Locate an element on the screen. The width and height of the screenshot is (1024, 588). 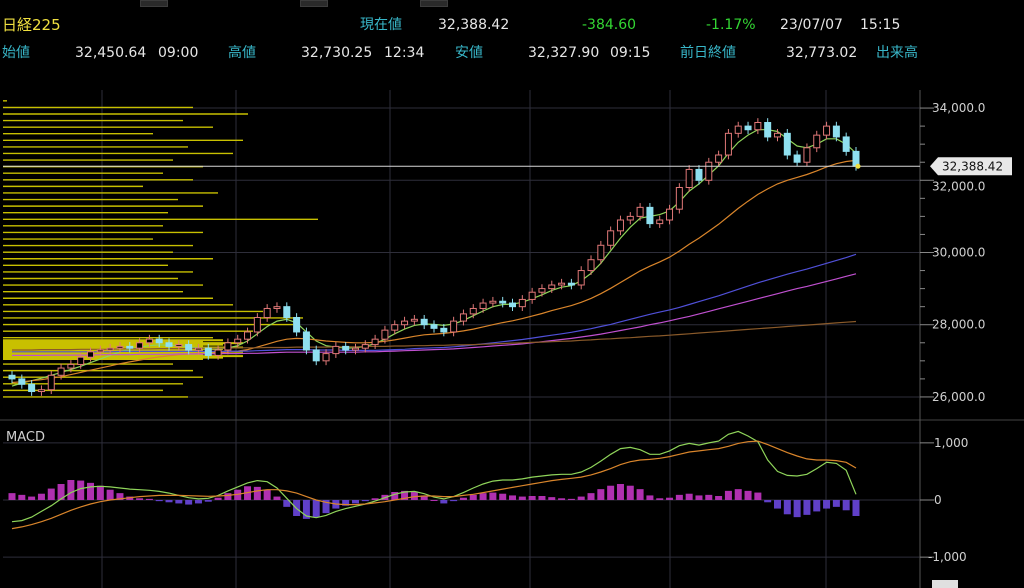
toolbar-strip is located at coordinates (512, 4).